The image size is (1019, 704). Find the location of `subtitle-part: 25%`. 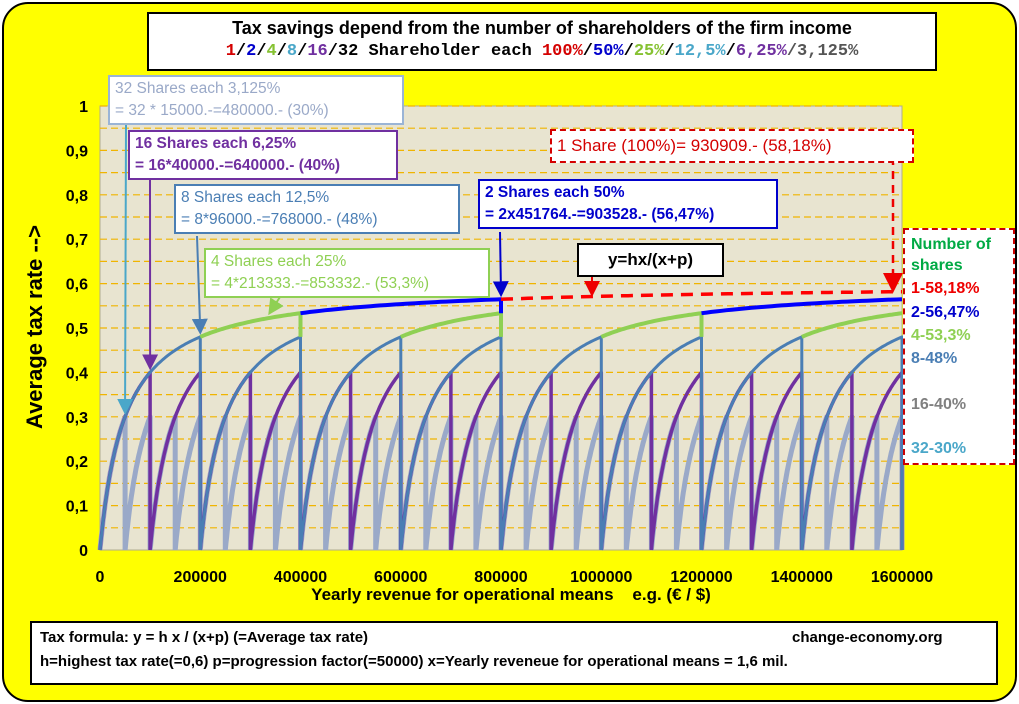

subtitle-part: 25% is located at coordinates (649, 51).